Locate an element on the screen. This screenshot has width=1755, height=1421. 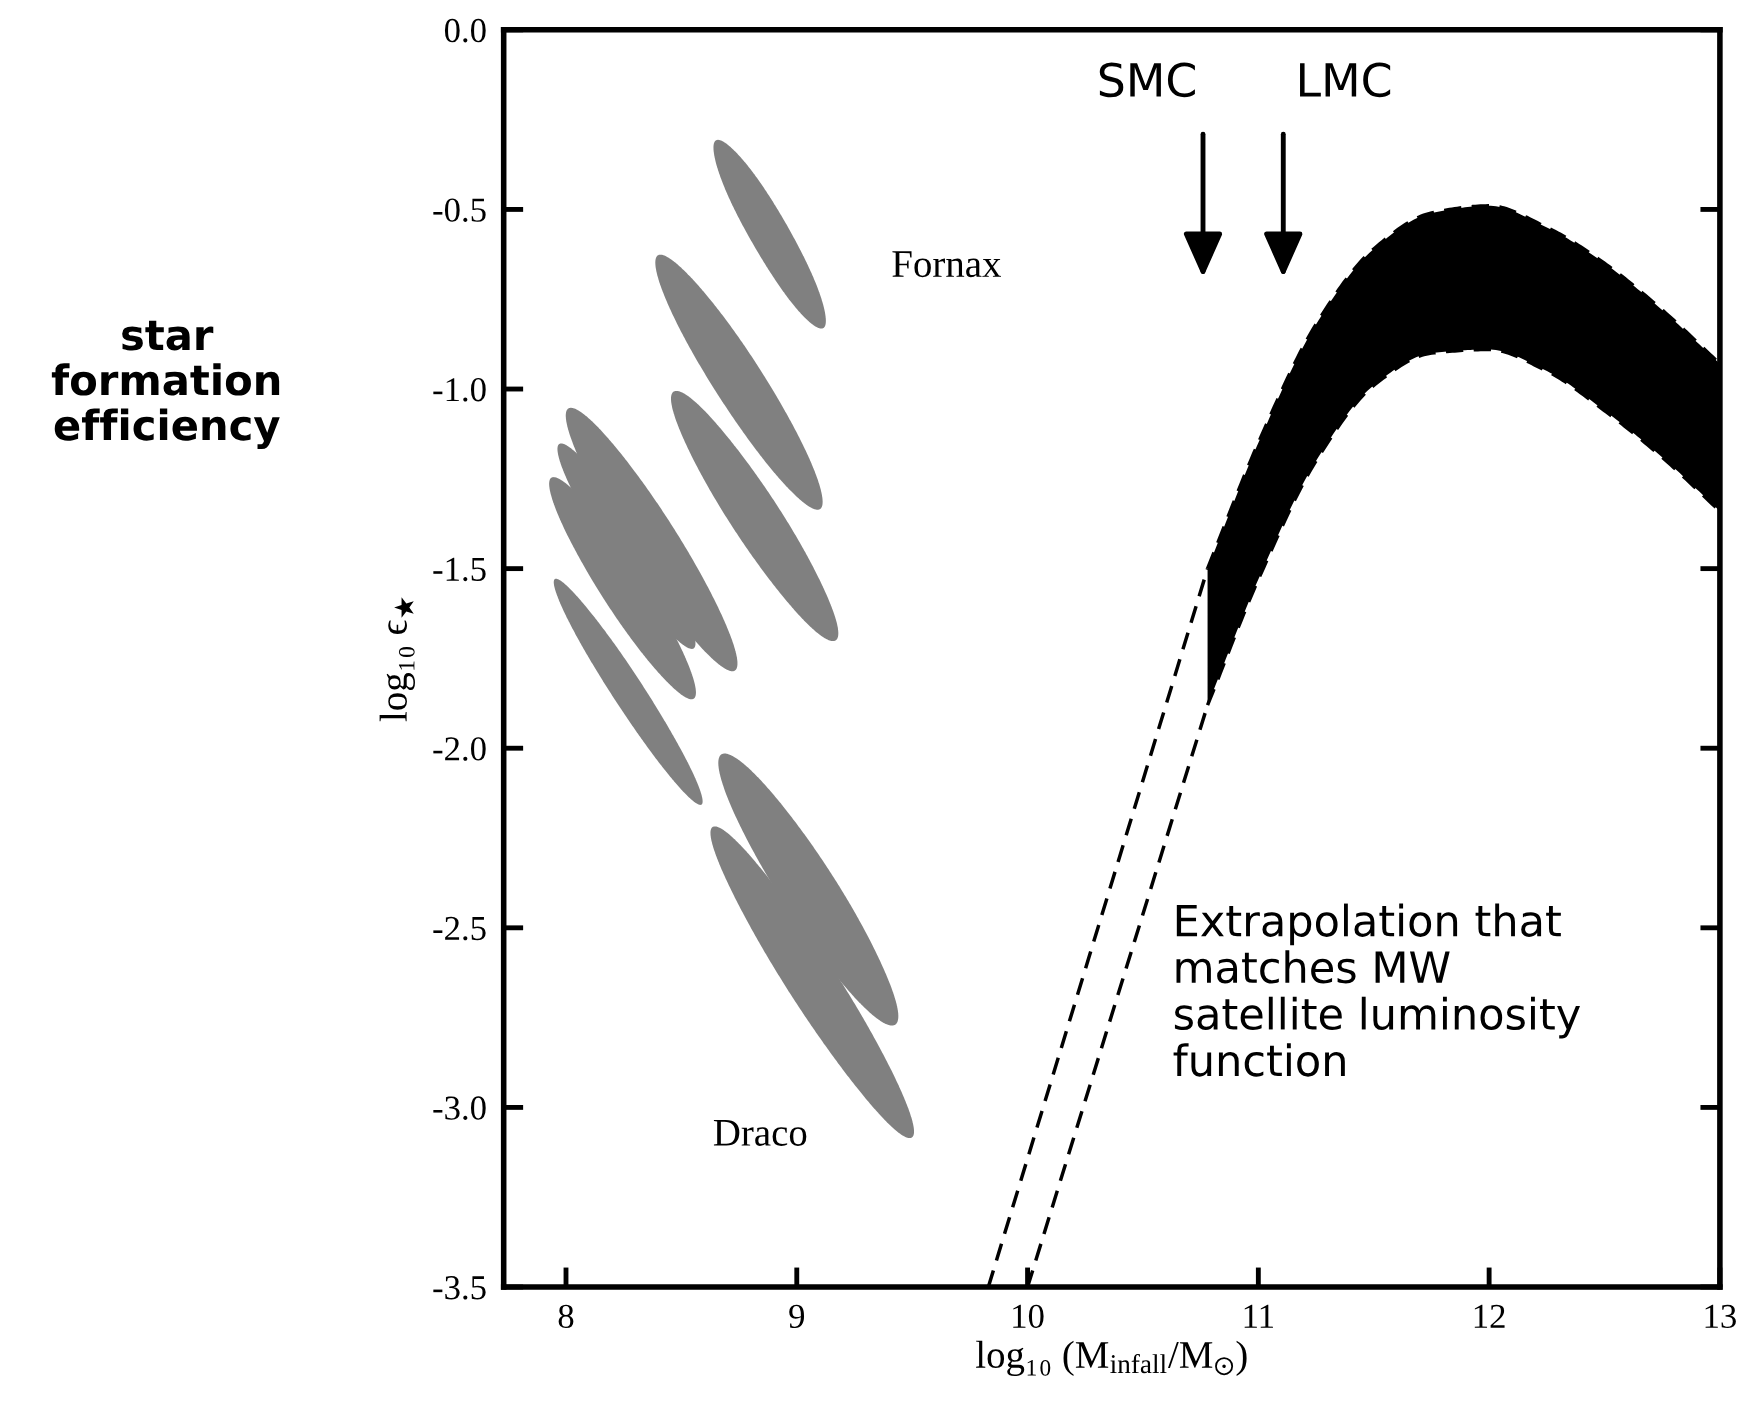
y-tick-label: -3.0 is located at coordinates (459, 1108).